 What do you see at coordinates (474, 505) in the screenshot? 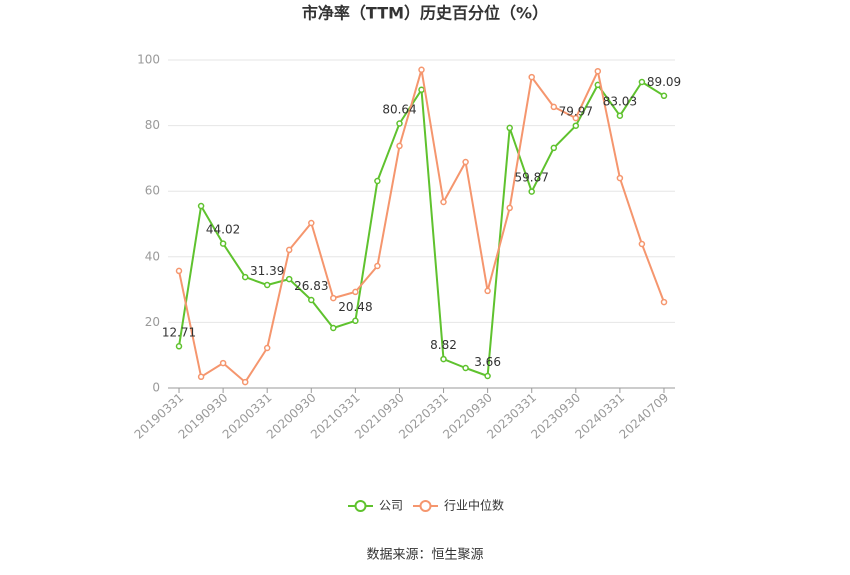
I see `legend-label-industry-median: 行业中位数` at bounding box center [474, 505].